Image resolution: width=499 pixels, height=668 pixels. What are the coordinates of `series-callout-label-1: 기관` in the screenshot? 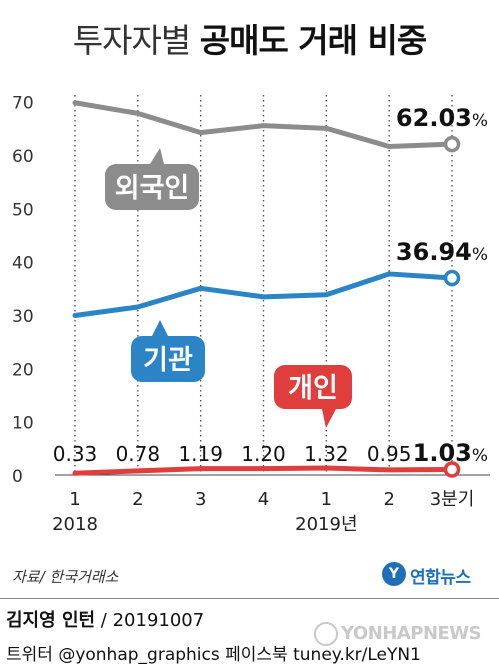 It's located at (168, 360).